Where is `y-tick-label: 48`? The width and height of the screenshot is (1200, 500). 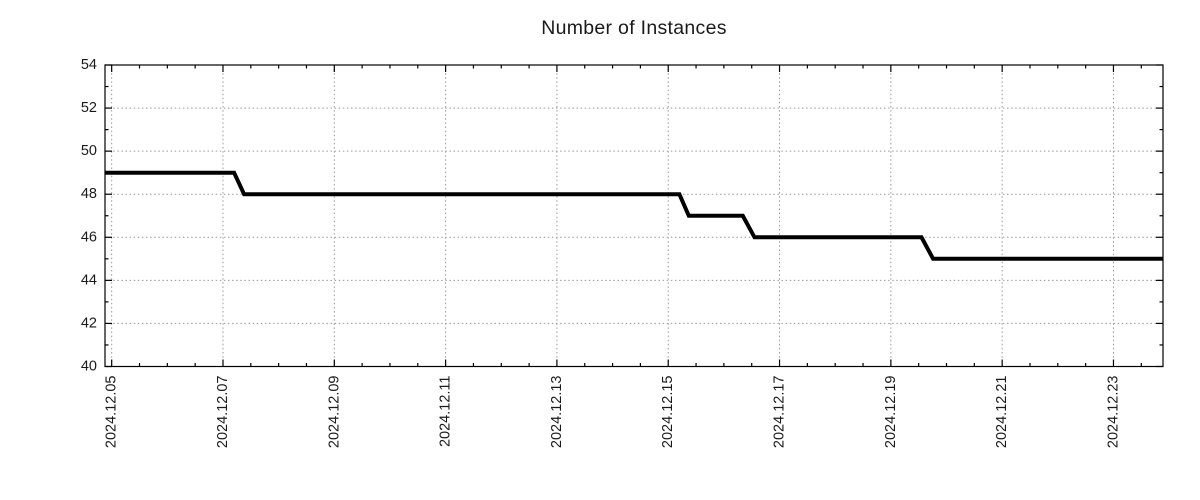
y-tick-label: 48 is located at coordinates (89, 194).